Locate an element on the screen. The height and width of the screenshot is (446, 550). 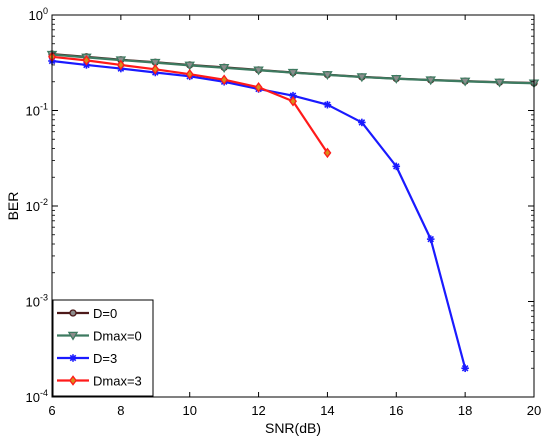
legend-label: Dmax=3 is located at coordinates (117, 381).